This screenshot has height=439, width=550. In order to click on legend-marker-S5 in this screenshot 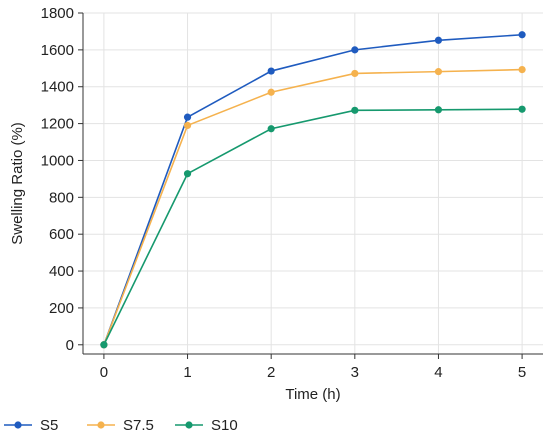, I will do `click(18, 425)`.